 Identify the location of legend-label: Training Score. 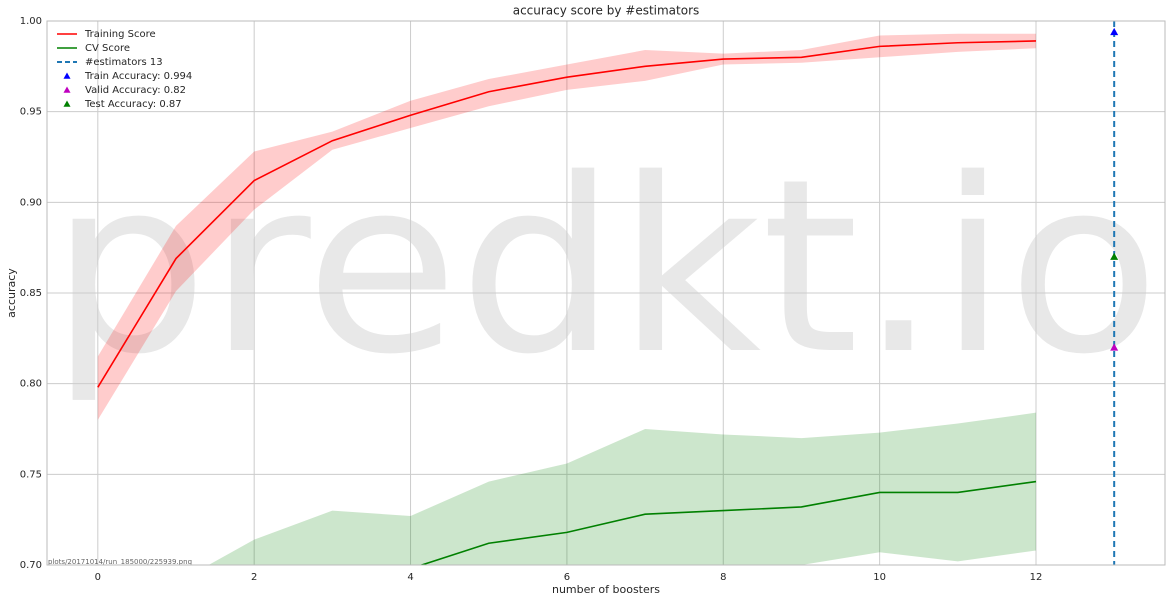
(120, 34).